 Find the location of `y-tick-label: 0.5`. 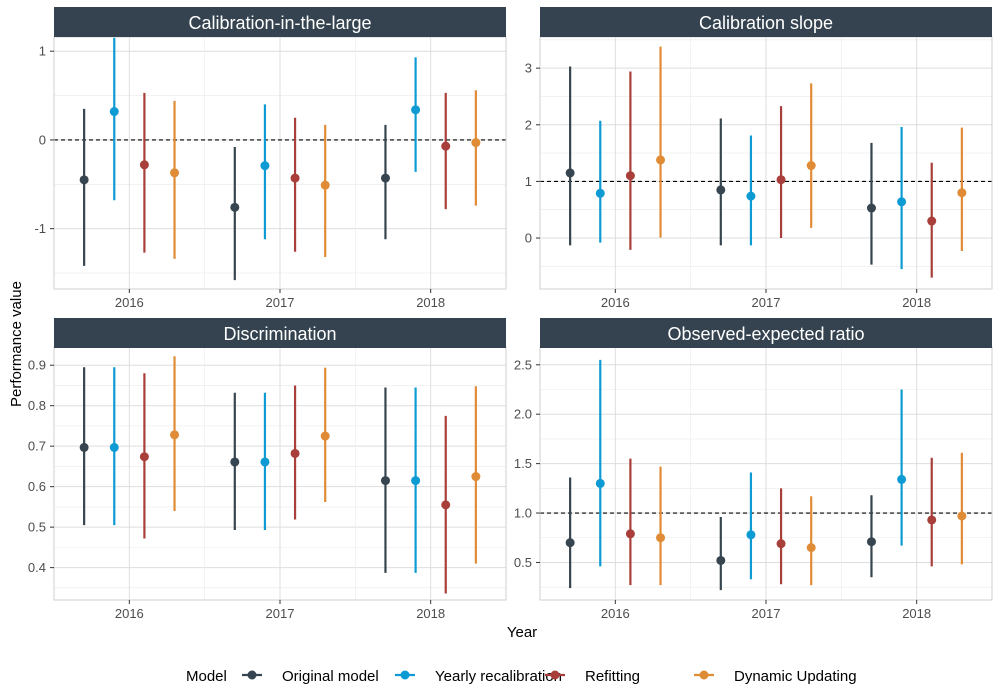

y-tick-label: 0.5 is located at coordinates (523, 562).